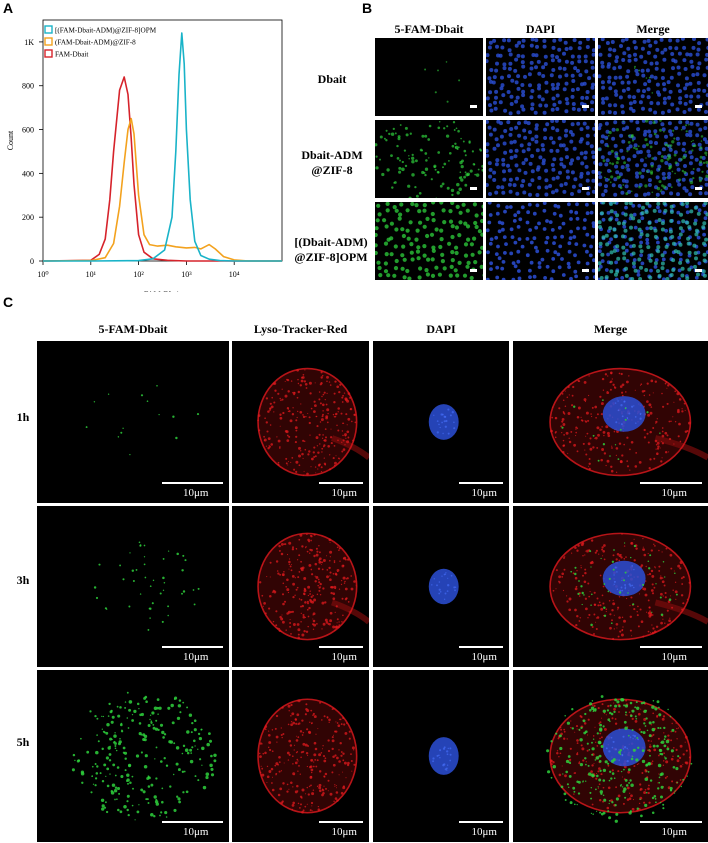 Image resolution: width=708 pixels, height=843 pixels. I want to click on y-tick-label: 1K, so click(29, 42).